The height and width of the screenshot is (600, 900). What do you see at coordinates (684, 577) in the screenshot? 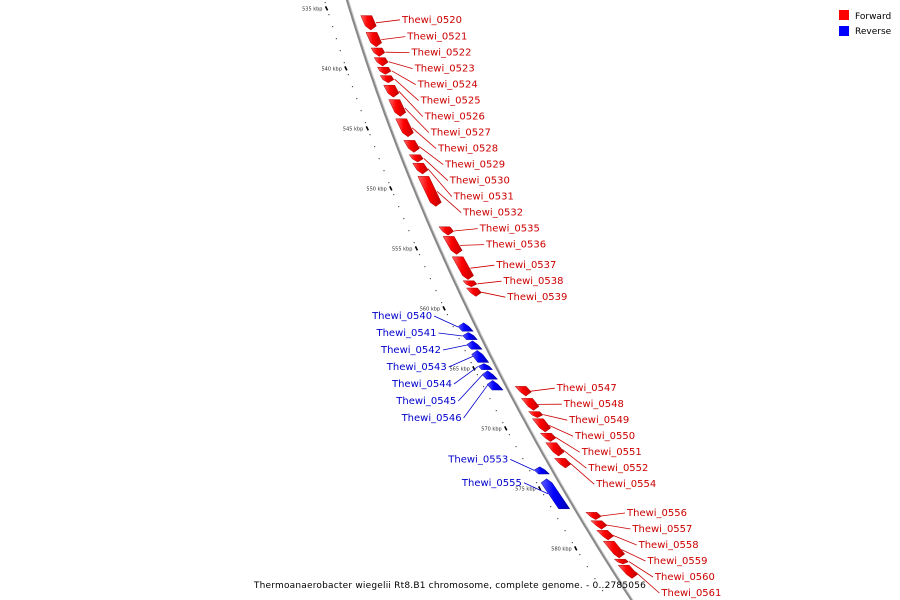
I see `gene-label: Thewi_0560` at bounding box center [684, 577].